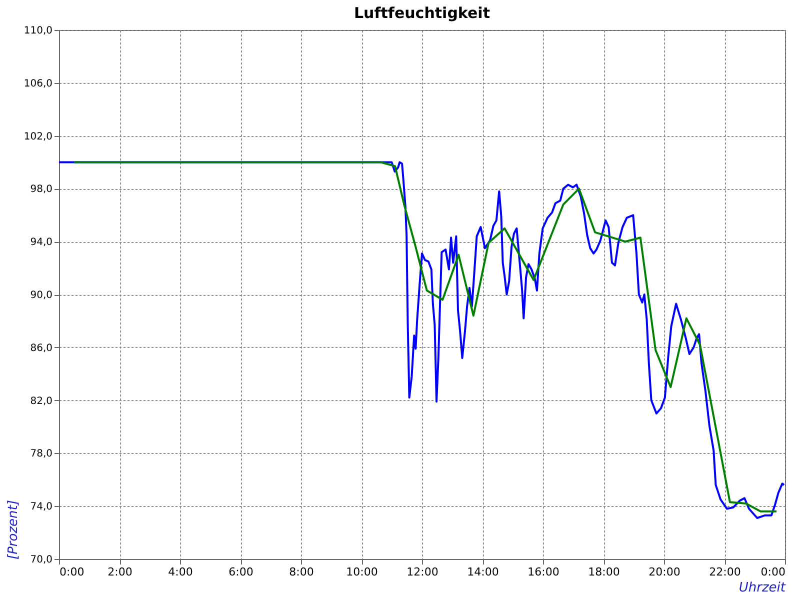 The image size is (800, 600). I want to click on x-tick-label: 4:00, so click(180, 572).